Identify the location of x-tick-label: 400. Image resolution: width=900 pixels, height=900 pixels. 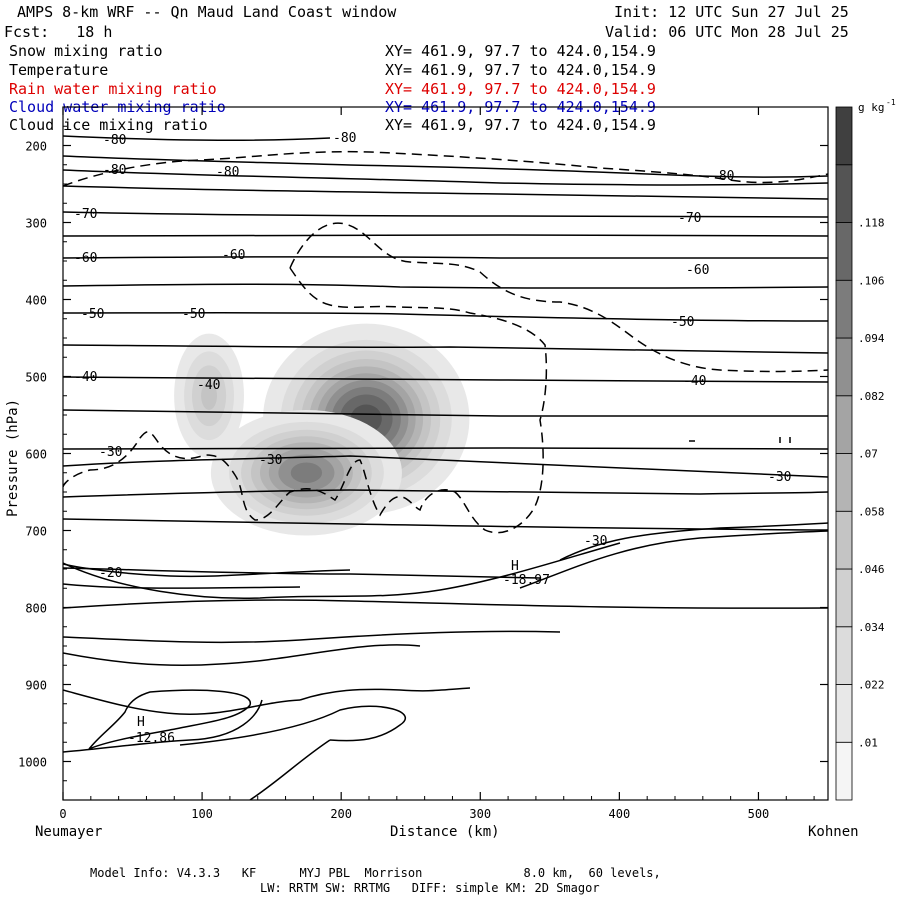
(620, 814).